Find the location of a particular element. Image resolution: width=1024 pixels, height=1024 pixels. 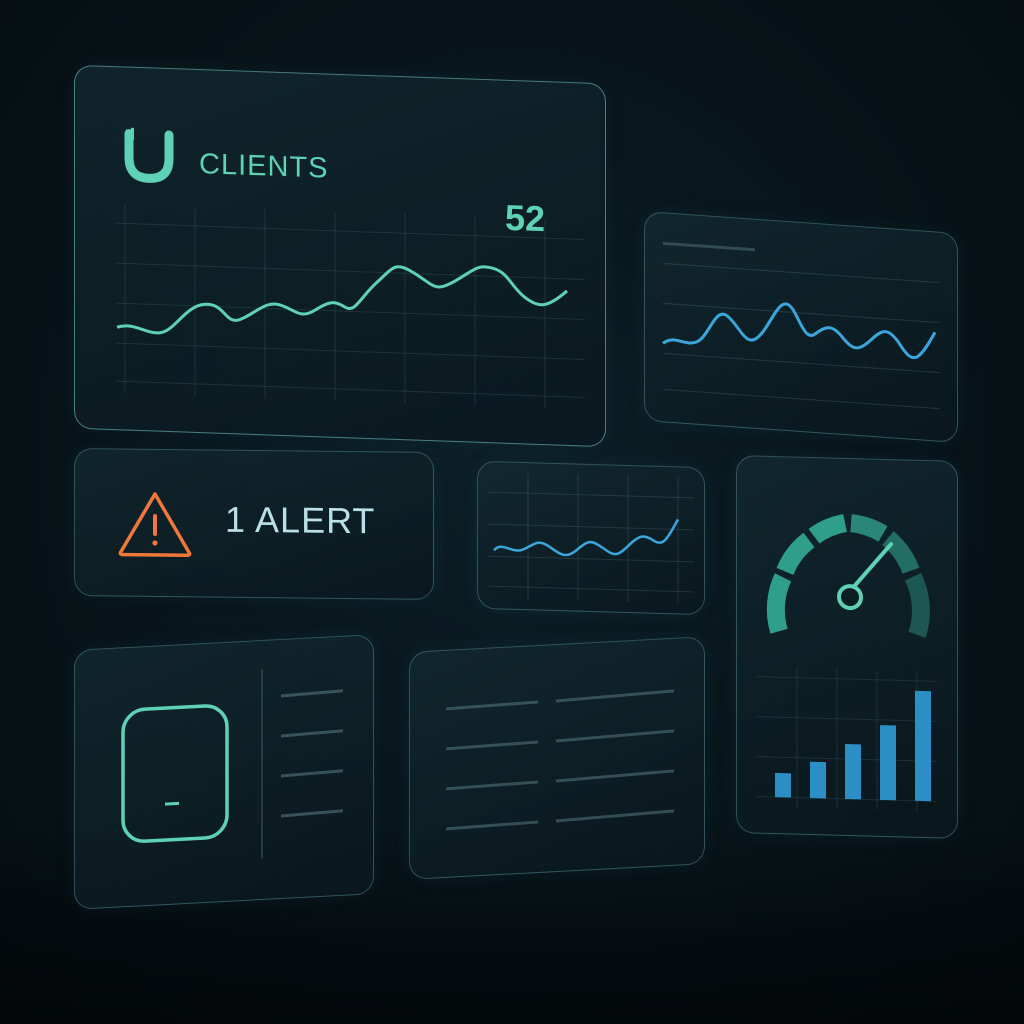

clients-label: CLIENTS is located at coordinates (264, 166).